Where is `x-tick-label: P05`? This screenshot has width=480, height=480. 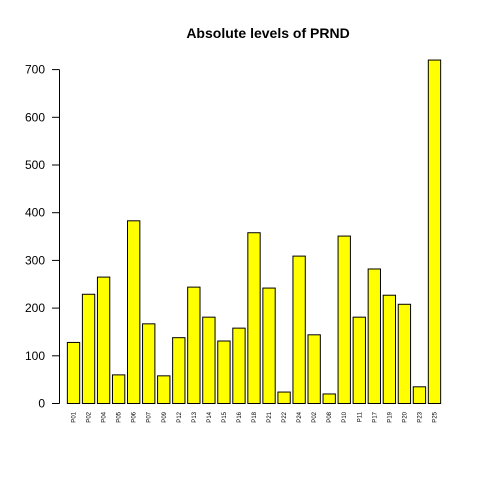
x-tick-label: P05 is located at coordinates (120, 416).